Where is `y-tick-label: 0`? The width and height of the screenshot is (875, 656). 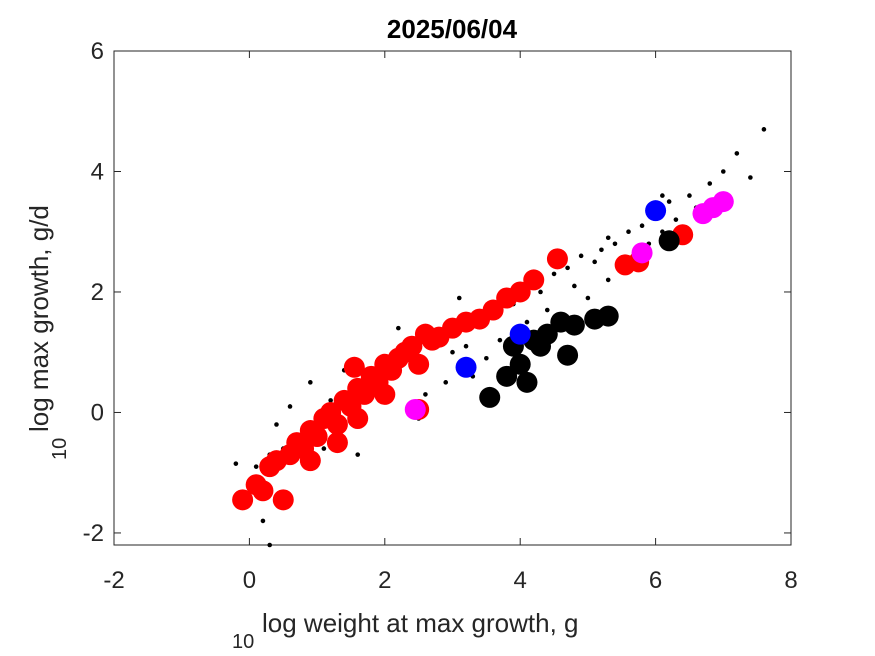
y-tick-label: 0 is located at coordinates (97, 412).